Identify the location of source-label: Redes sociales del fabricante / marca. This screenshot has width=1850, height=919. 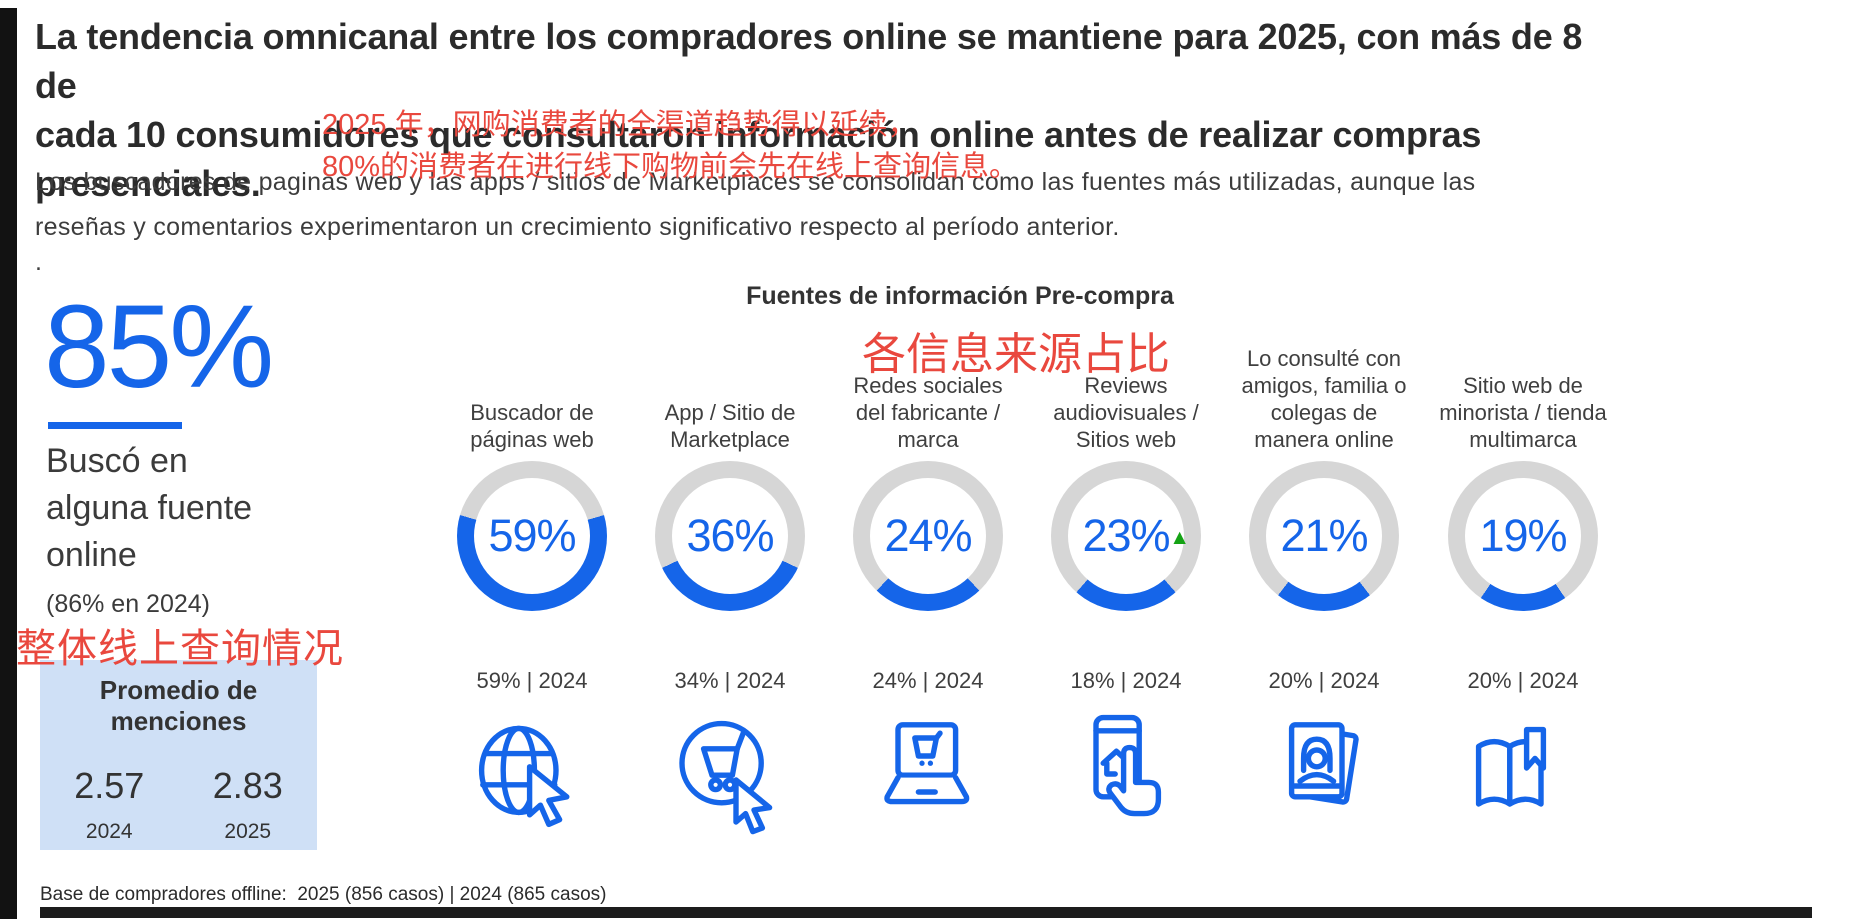
(927, 396).